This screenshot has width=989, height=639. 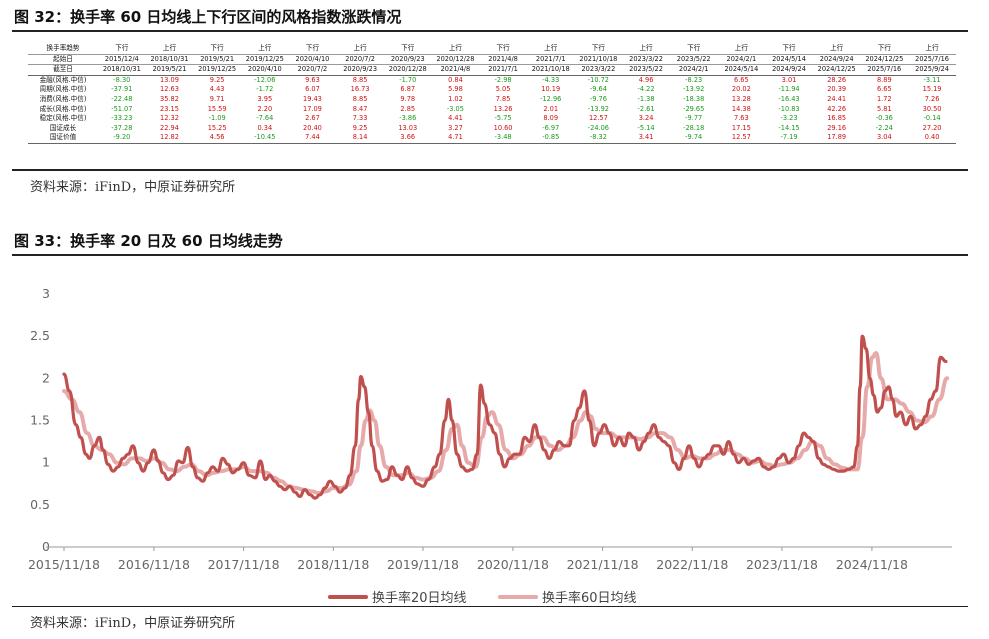 I want to click on table-cell: -3.48, so click(x=503, y=138).